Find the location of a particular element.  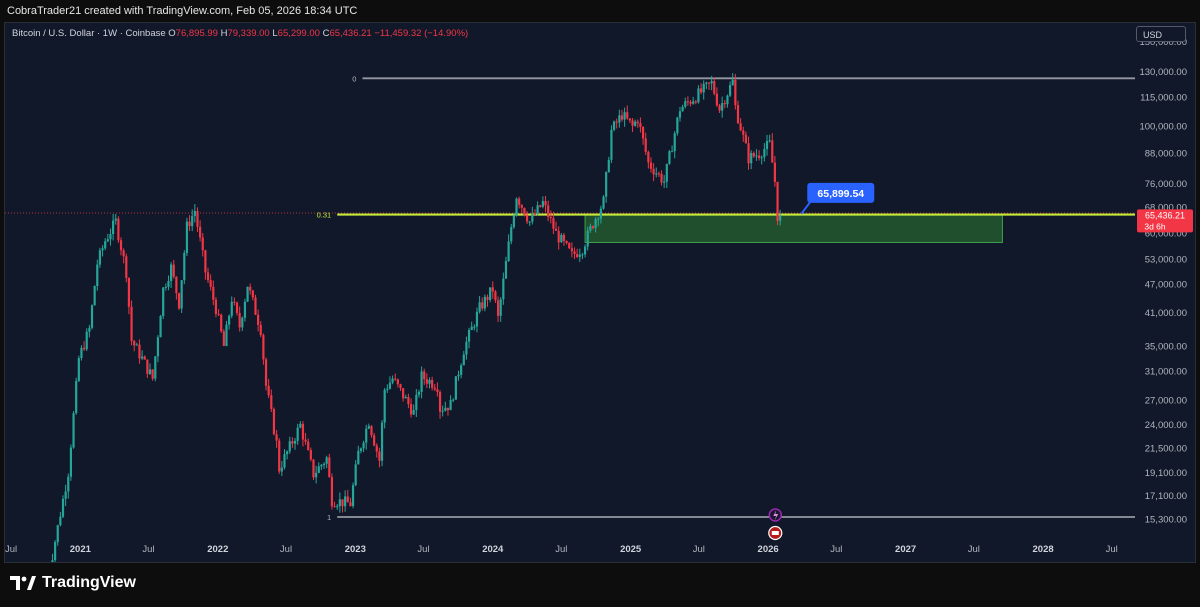

y-tick-label: 41,000.00 is located at coordinates (1166, 313).